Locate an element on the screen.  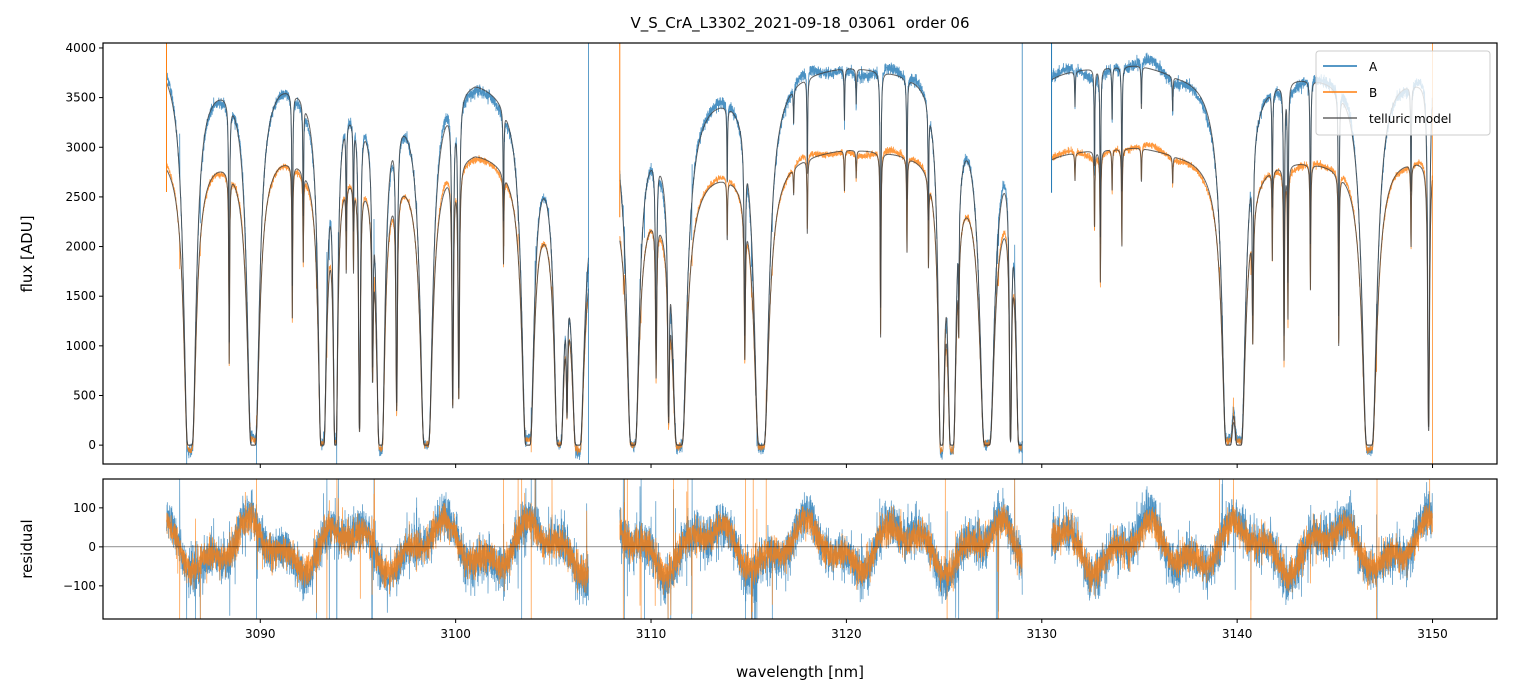
x-tick-label: 3120 is located at coordinates (846, 634).